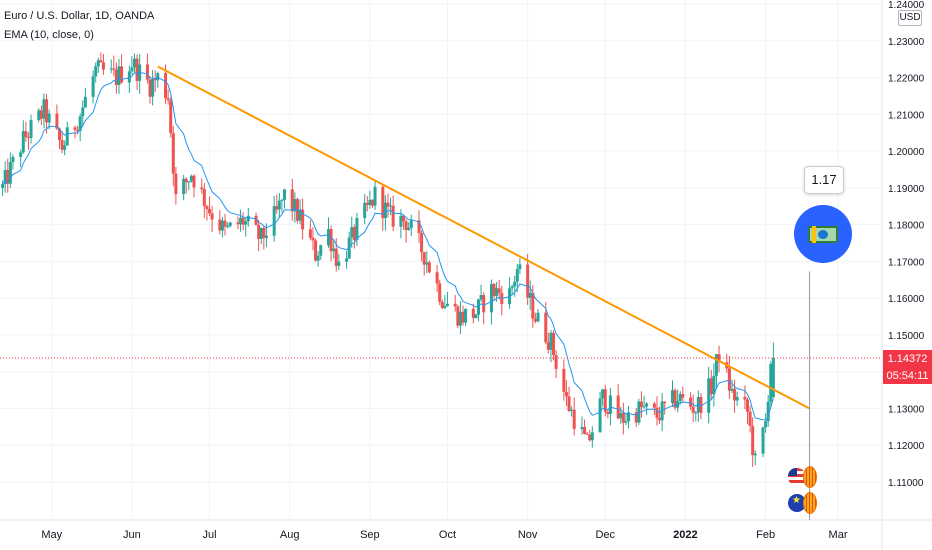 This screenshot has height=550, width=932. I want to click on chart-title: Euro / U.S. Dollar, 1D, OANDA, so click(79, 16).